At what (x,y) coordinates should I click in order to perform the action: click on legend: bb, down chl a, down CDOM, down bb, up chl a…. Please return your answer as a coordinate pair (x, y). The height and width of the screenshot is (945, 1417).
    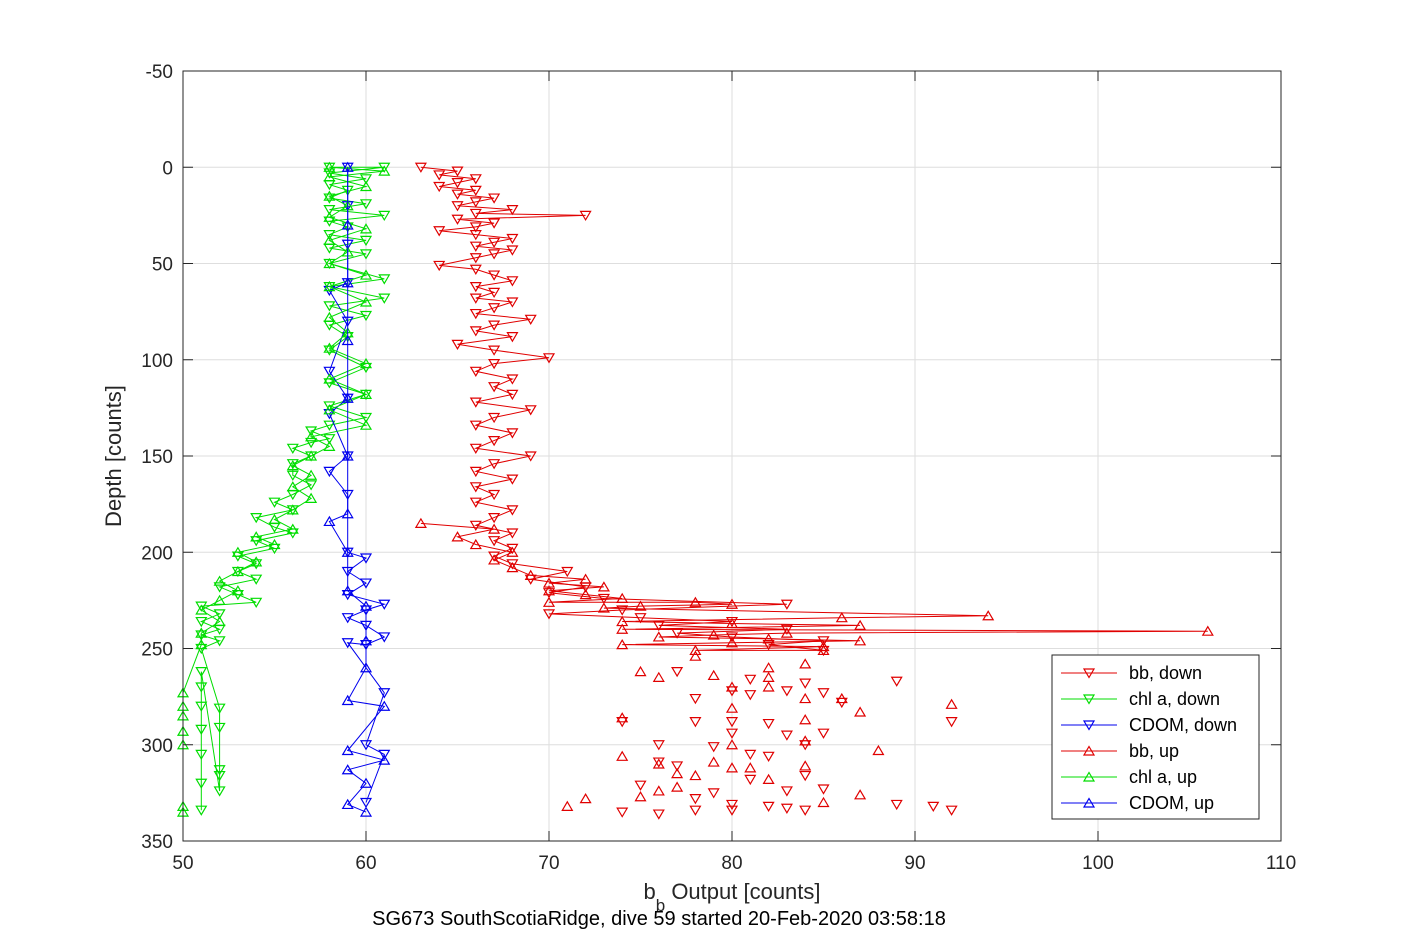
    Looking at the image, I should click on (1155, 737).